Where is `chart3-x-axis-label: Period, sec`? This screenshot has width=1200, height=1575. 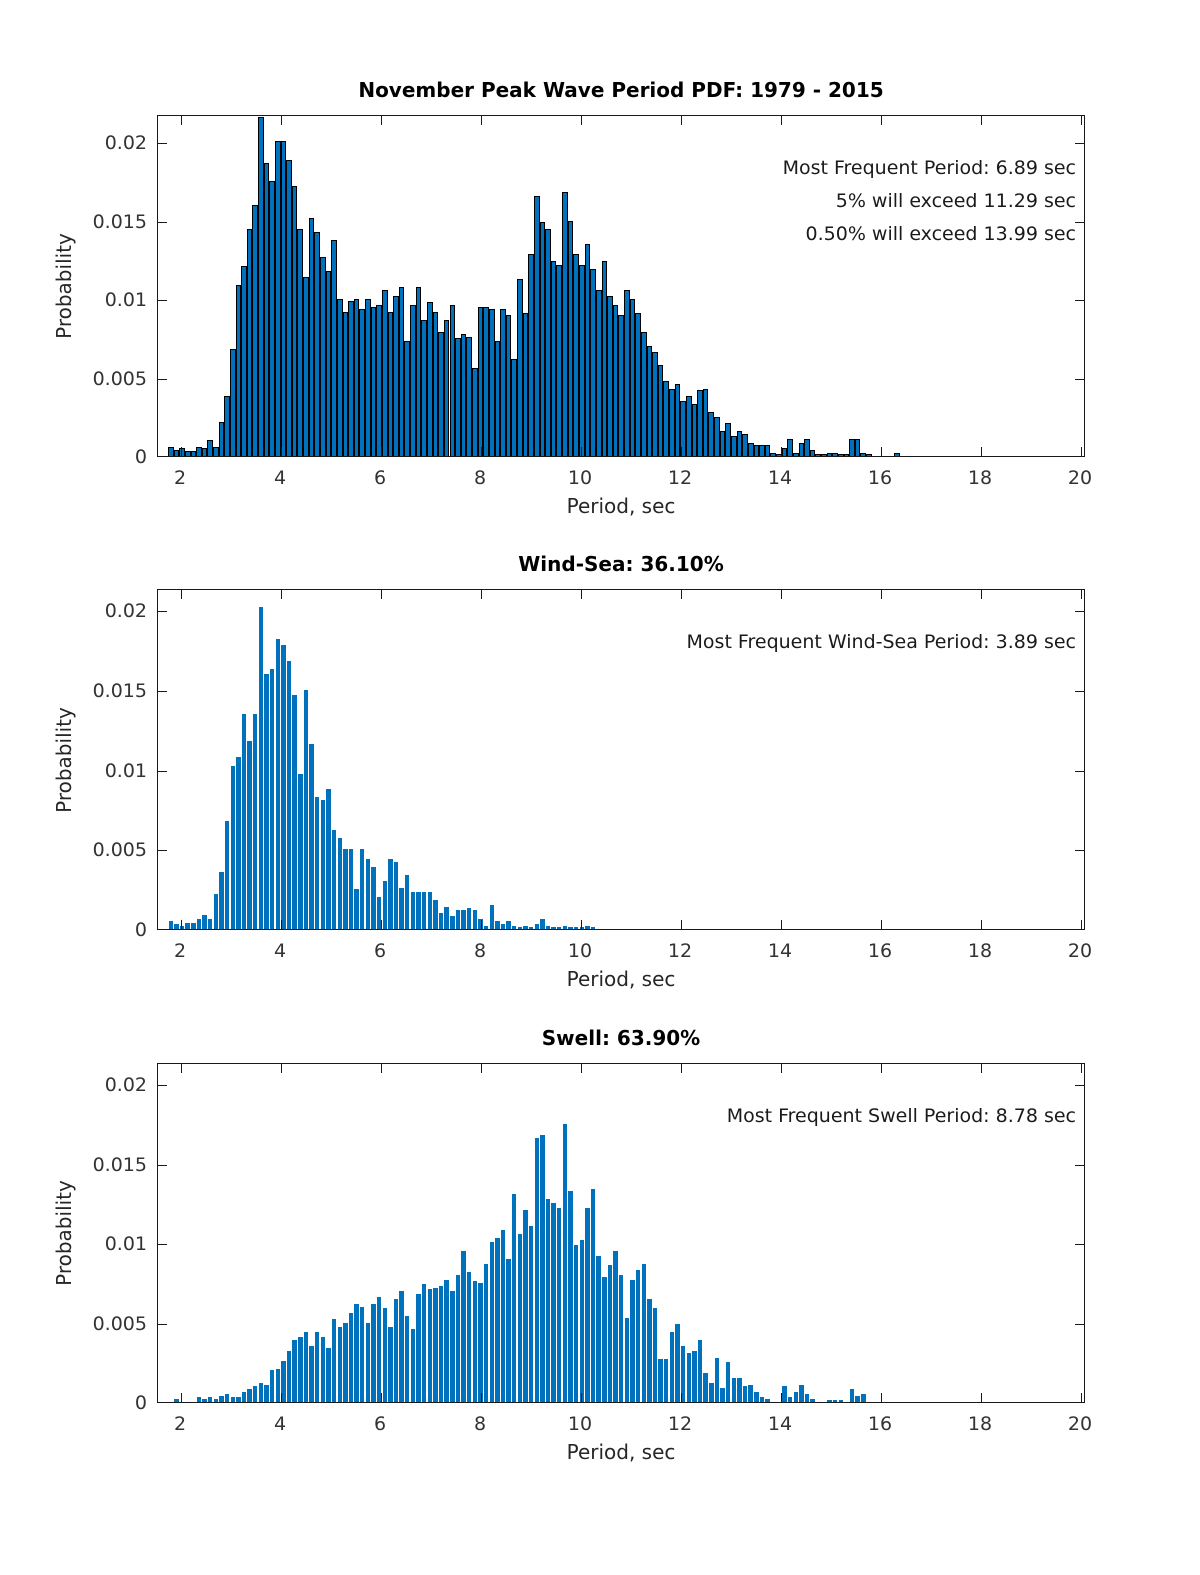
chart3-x-axis-label: Period, sec is located at coordinates (621, 1452).